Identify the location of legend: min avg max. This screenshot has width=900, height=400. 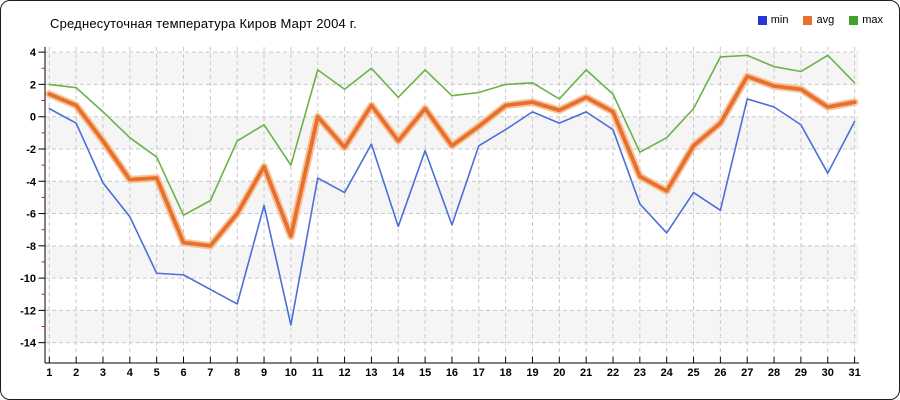
(820, 20).